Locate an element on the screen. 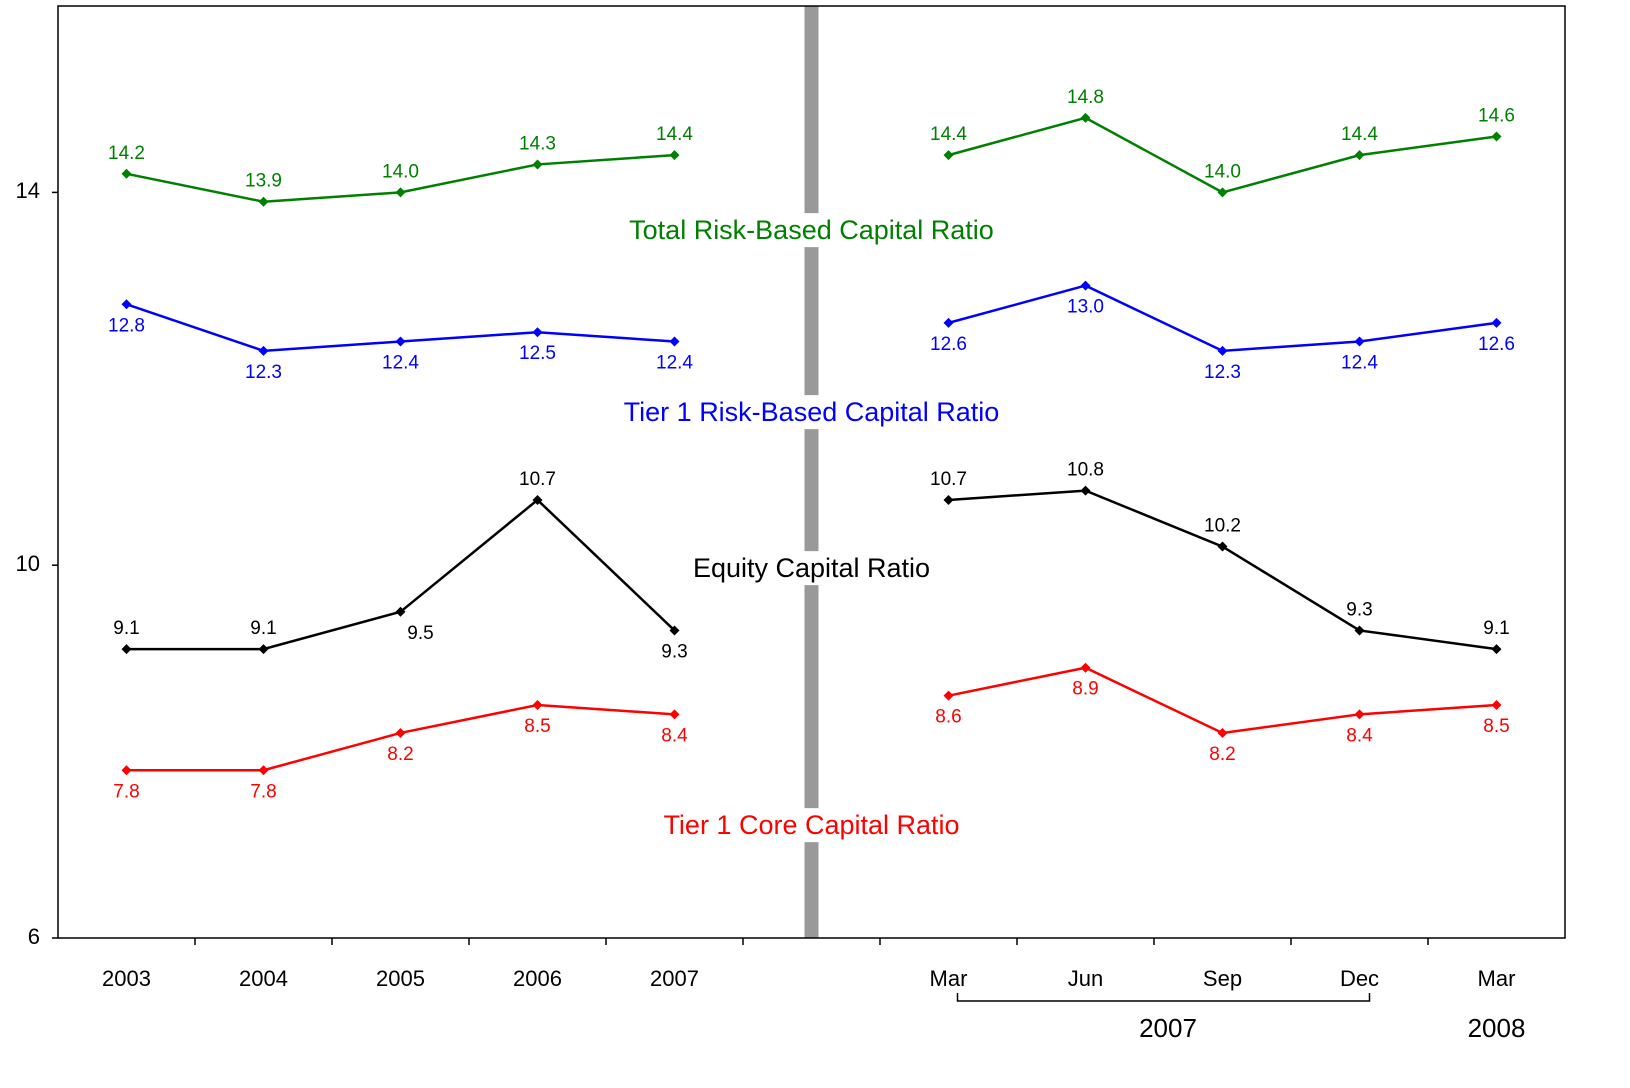 The image size is (1630, 1088). data-label: 14.3 is located at coordinates (537, 143).